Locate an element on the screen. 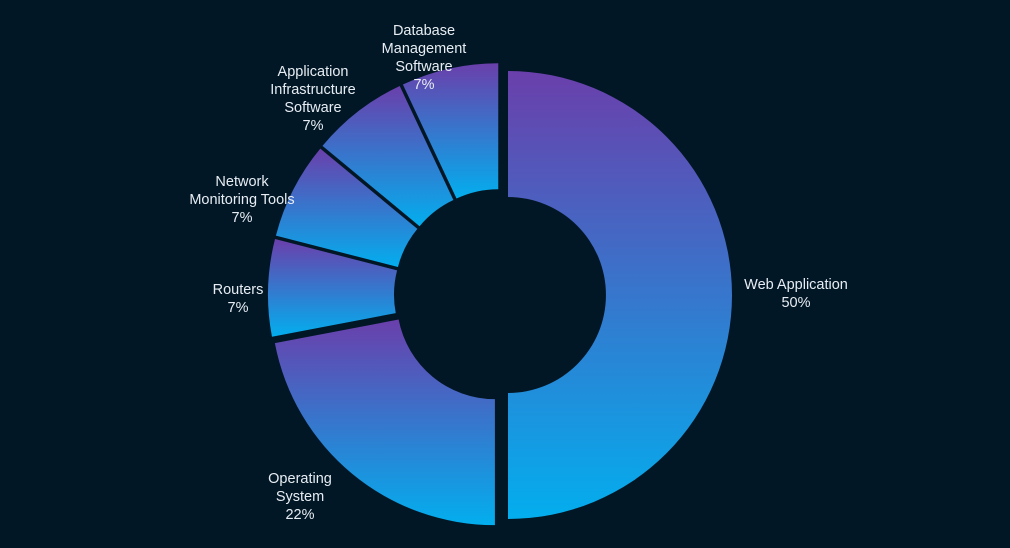 This screenshot has height=548, width=1010. slice-operating-system is located at coordinates (384, 422).